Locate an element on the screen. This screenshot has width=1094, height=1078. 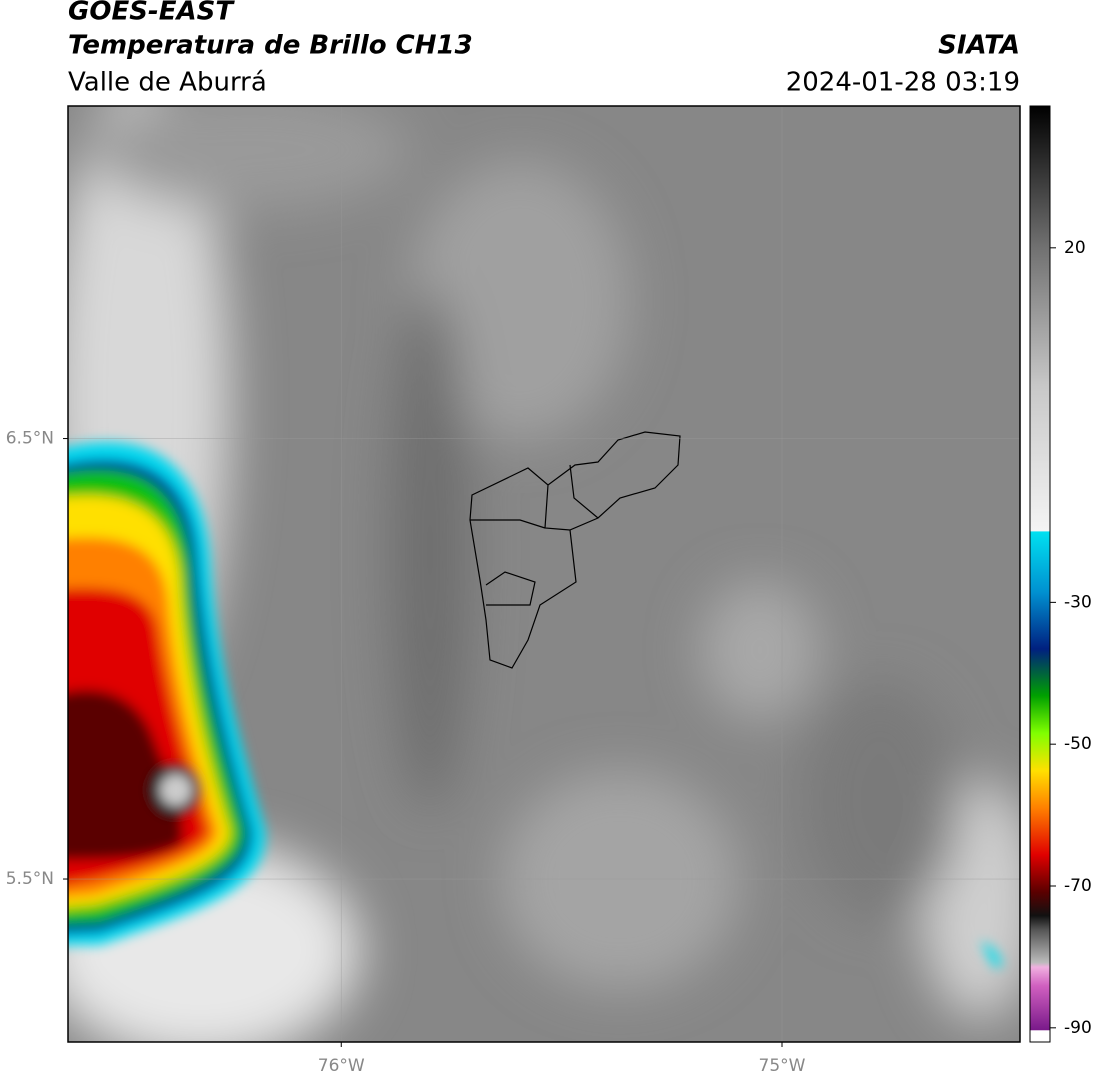
datetime: 2024-01-28 03:19 is located at coordinates (903, 83).